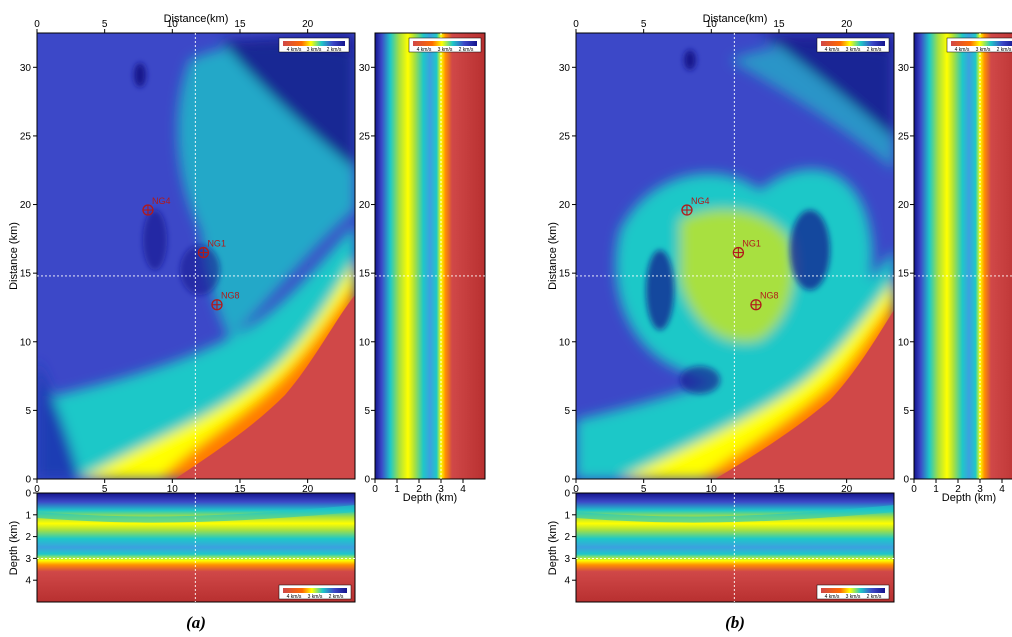  Describe the element at coordinates (365, 205) in the screenshot. I see `panel-a-vs-ytick-label: 20` at that location.